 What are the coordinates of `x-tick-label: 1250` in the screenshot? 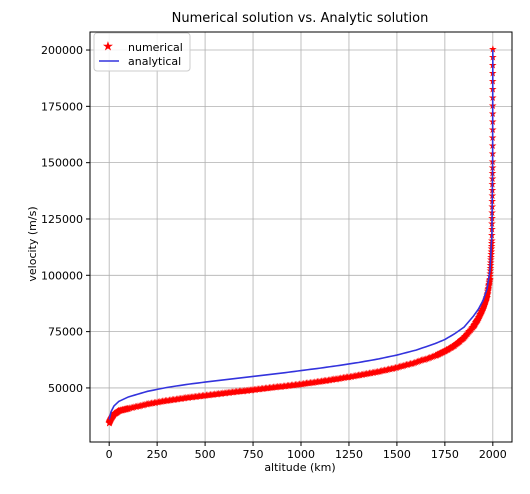 It's located at (349, 454).